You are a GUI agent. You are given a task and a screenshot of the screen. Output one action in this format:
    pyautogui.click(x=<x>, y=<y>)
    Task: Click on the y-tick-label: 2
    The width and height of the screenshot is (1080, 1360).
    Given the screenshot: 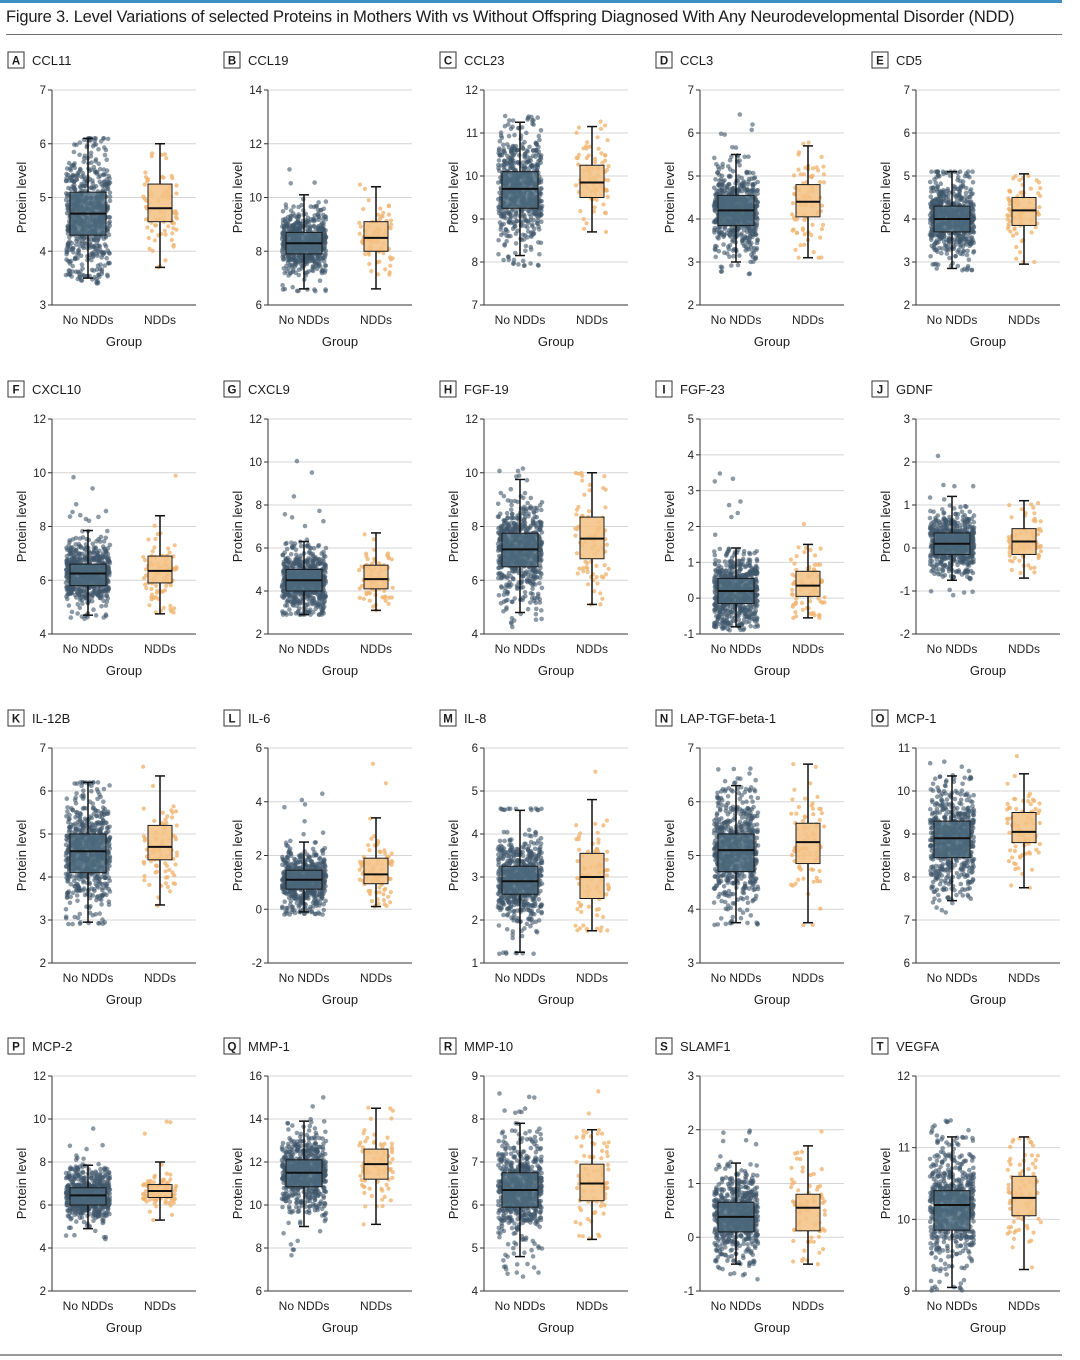 What is the action you would take?
    pyautogui.click(x=259, y=635)
    